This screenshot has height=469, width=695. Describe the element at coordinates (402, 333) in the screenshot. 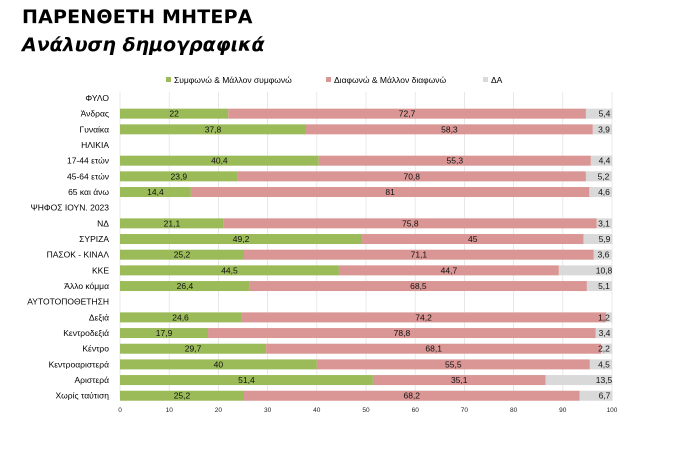

I see `data-label: 78,8` at that location.